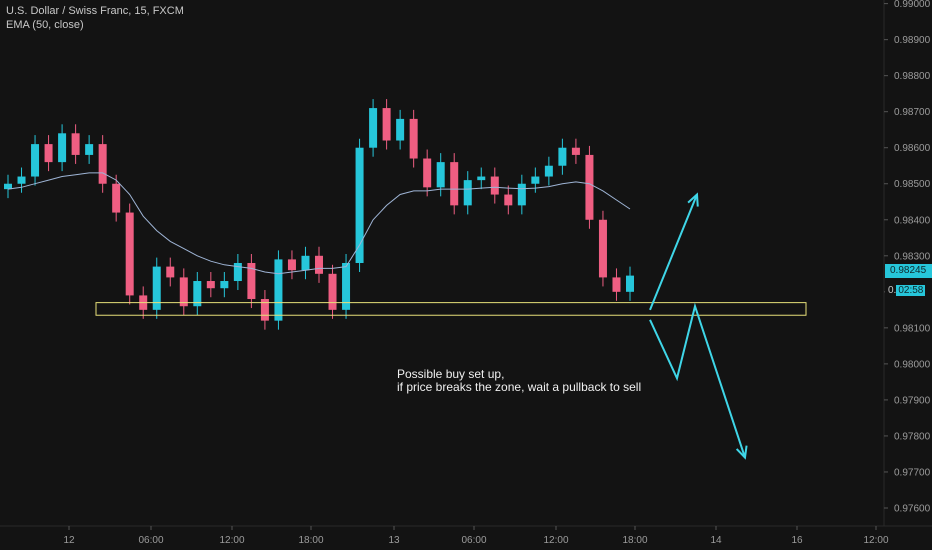 This screenshot has width=932, height=550. Describe the element at coordinates (912, 184) in the screenshot. I see `price-tick-label: 0.98500` at that location.